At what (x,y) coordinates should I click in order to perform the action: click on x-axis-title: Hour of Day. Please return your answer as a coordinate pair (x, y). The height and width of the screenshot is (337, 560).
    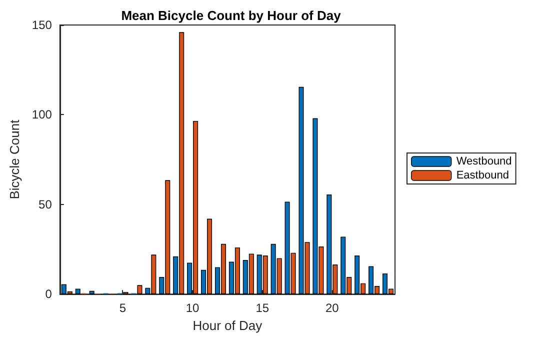
    Looking at the image, I should click on (227, 325).